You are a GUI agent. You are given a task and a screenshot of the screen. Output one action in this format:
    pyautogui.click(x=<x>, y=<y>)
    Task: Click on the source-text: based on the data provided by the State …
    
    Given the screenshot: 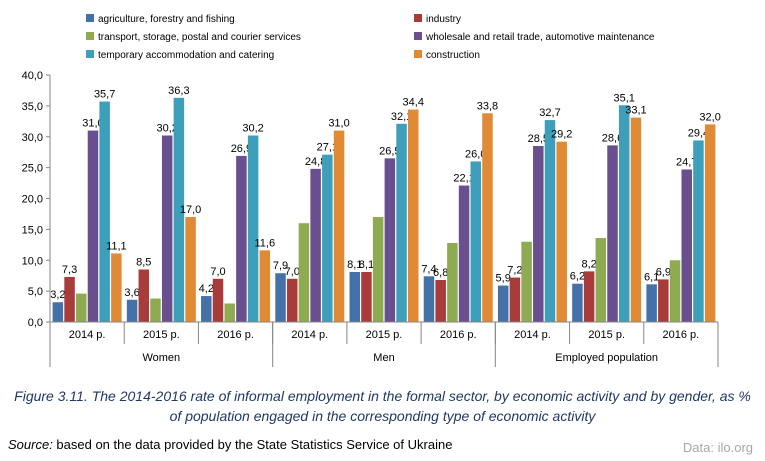 What is the action you would take?
    pyautogui.click(x=252, y=444)
    